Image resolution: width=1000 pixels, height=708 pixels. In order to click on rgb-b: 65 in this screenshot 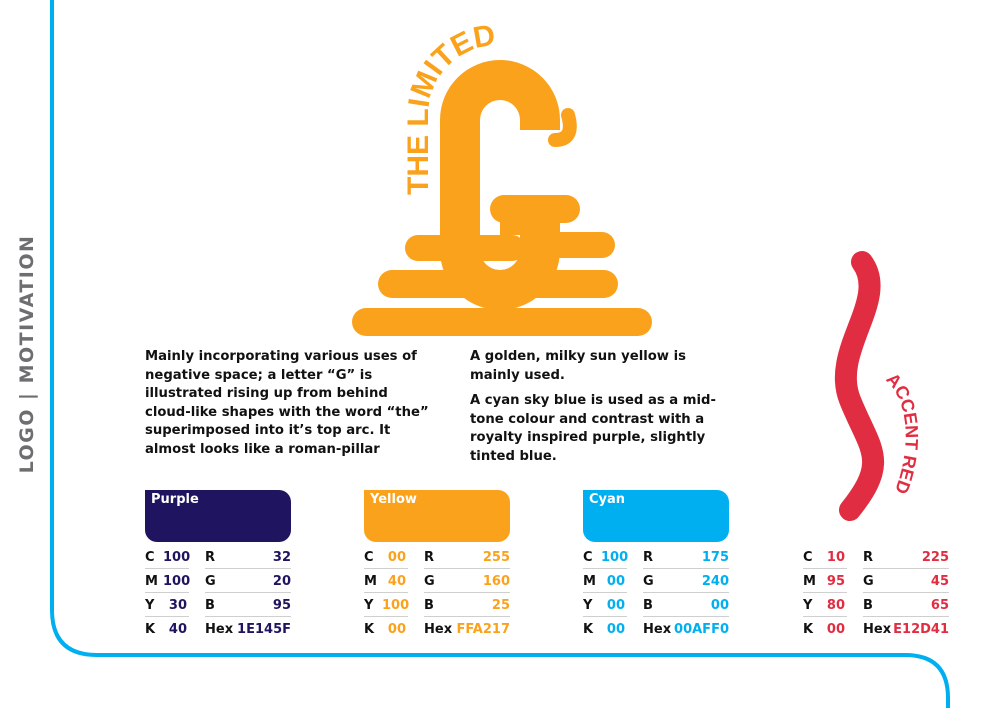, I will do `click(939, 605)`.